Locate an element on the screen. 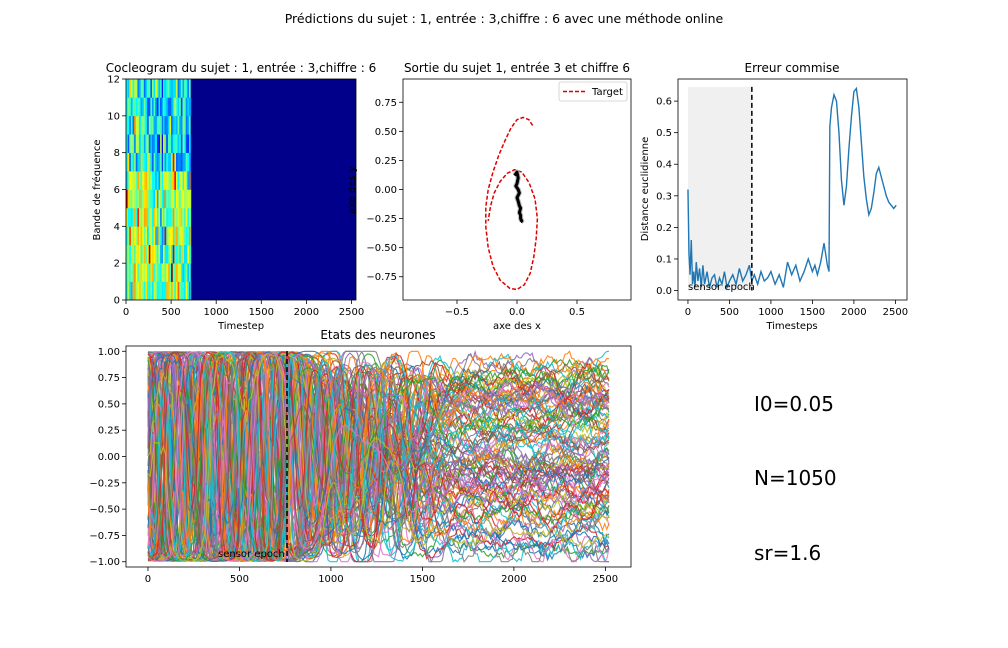 This screenshot has height=648, width=1008. trajectory-title: Sortie du sujet 1, entrée 3 et chiffre 6 is located at coordinates (517, 68).